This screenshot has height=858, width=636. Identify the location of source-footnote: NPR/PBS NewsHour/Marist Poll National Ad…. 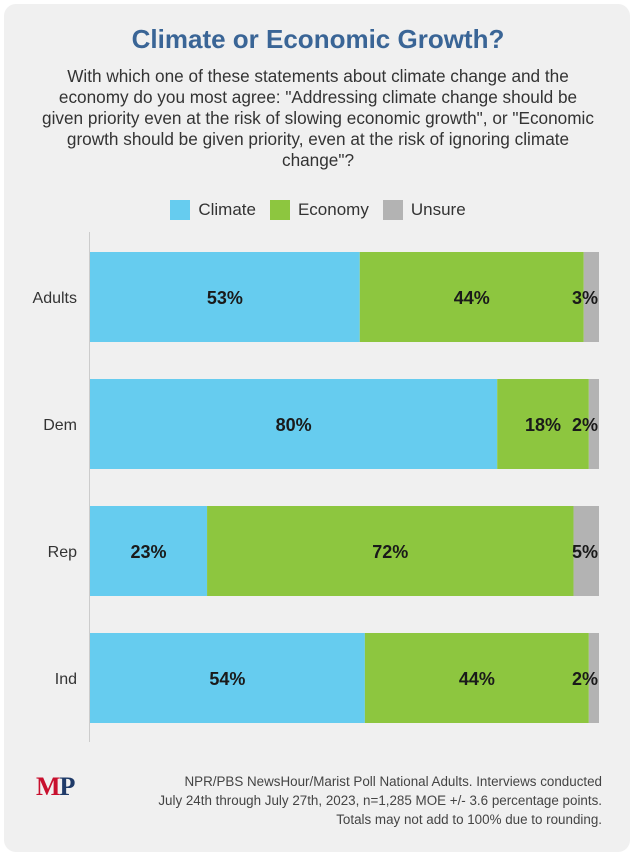
(356, 800).